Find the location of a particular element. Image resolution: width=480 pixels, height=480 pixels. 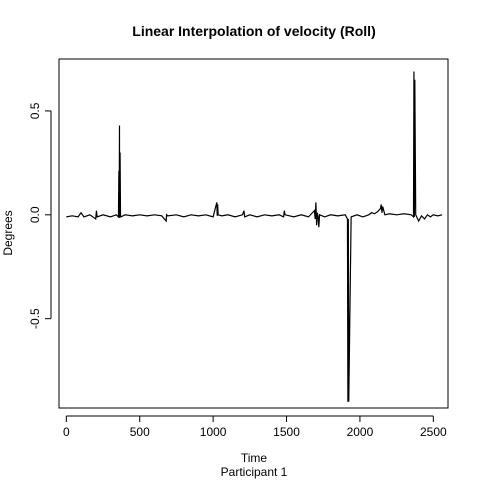

y-axis: -0.5 0.0 0.5 is located at coordinates (40, 215).